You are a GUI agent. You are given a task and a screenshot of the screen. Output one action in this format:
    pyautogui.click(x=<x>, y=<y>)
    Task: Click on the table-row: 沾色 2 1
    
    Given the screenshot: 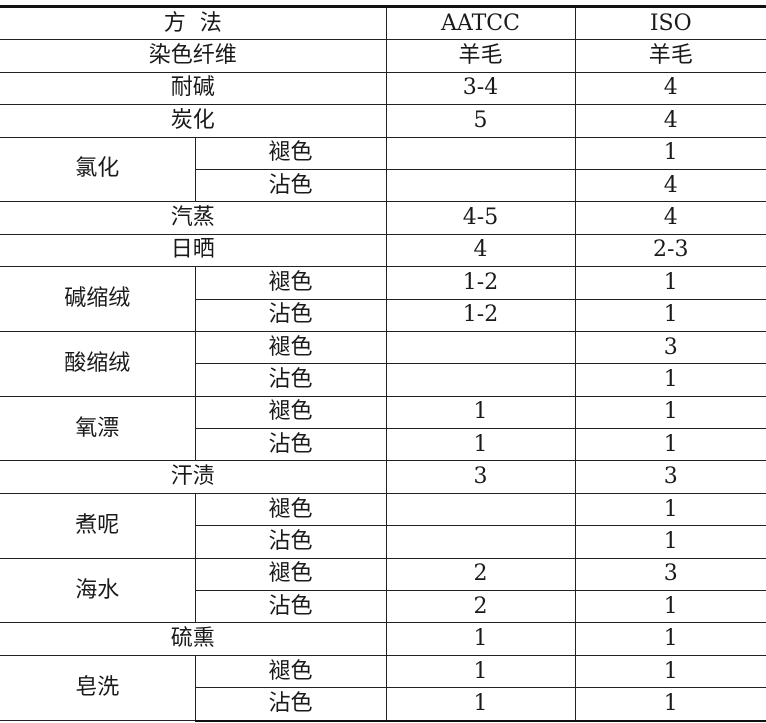 What is the action you would take?
    pyautogui.click(x=383, y=607)
    